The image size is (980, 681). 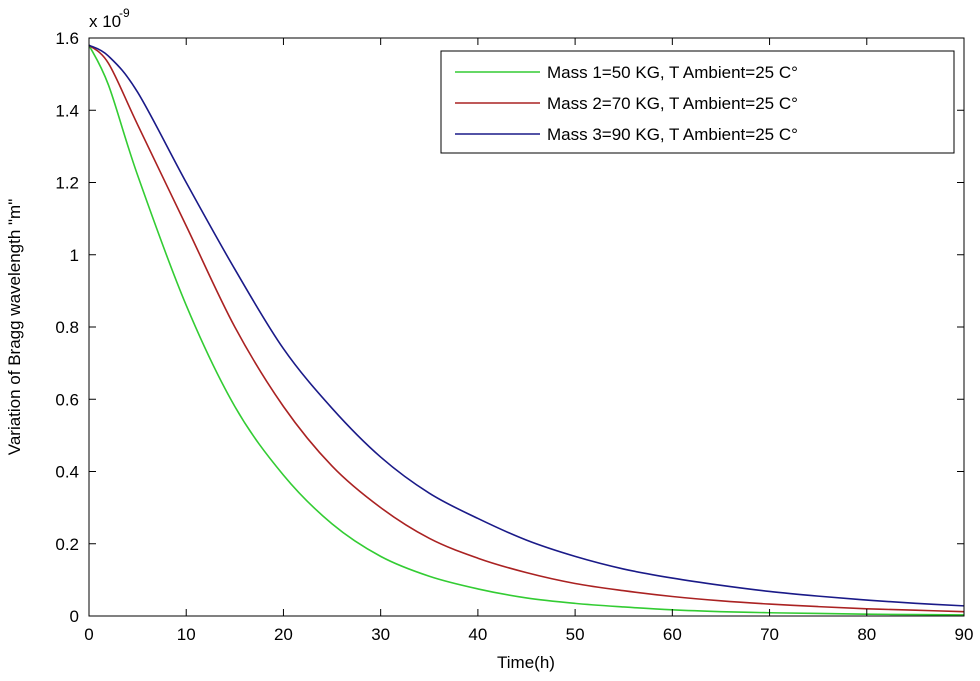 I want to click on y-tick-label: 0.2, so click(x=67, y=544).